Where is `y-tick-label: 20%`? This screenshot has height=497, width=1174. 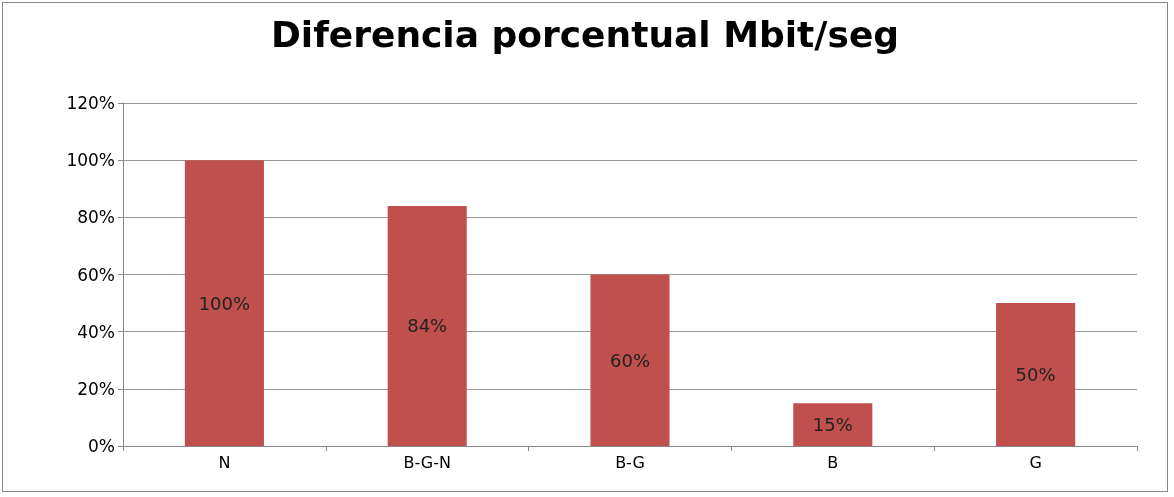
y-tick-label: 20% is located at coordinates (96, 388).